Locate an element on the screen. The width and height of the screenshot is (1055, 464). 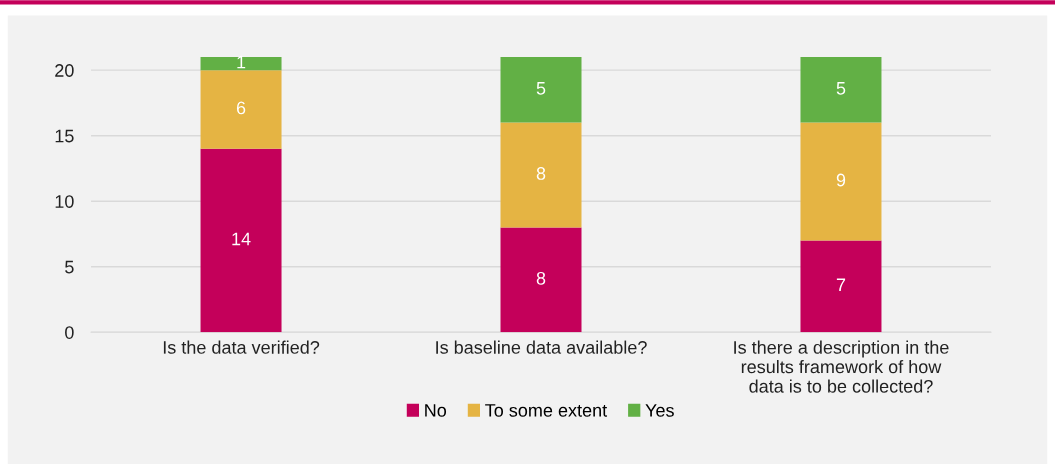
y-tick-label: 15 is located at coordinates (64, 136).